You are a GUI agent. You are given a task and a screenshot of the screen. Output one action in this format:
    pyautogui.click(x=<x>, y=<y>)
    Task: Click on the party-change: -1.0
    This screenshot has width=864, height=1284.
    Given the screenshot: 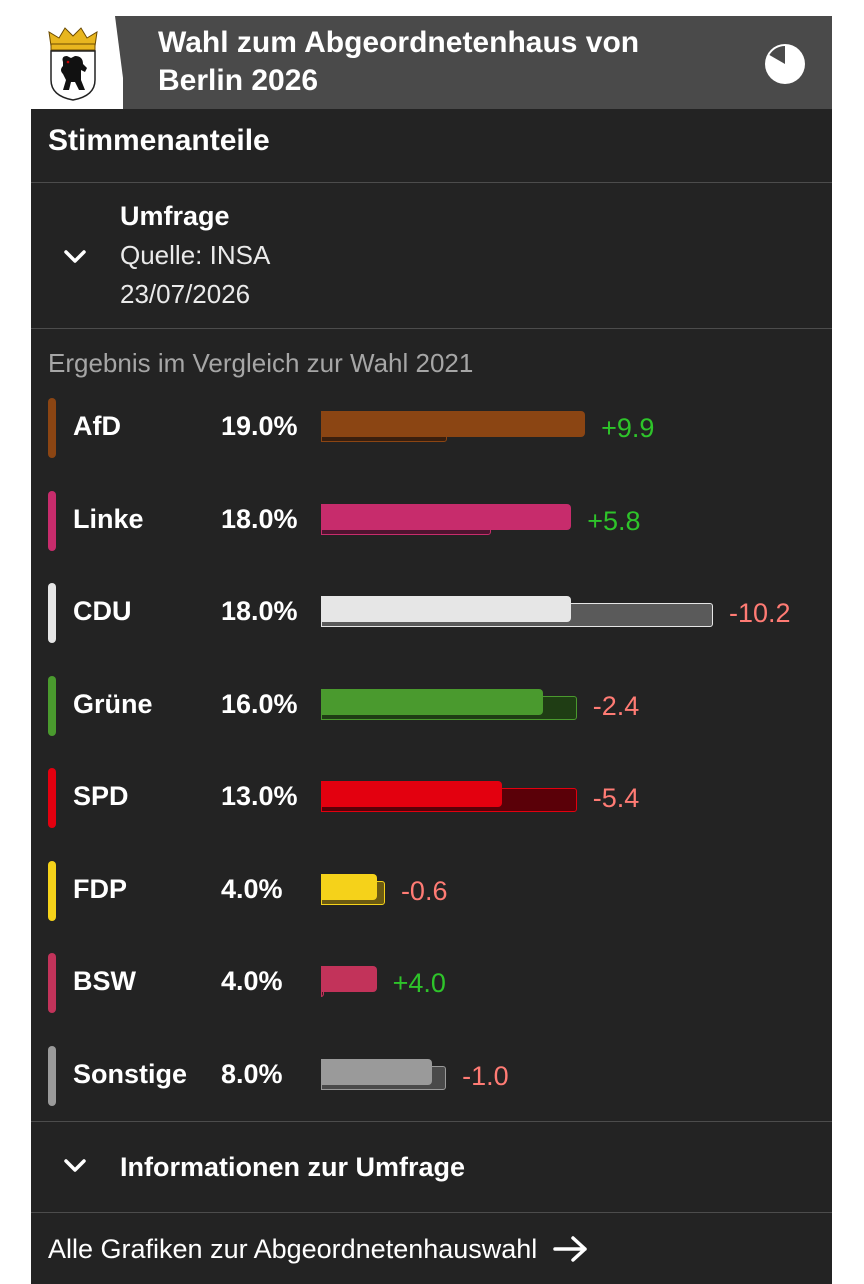 What is the action you would take?
    pyautogui.click(x=485, y=1075)
    